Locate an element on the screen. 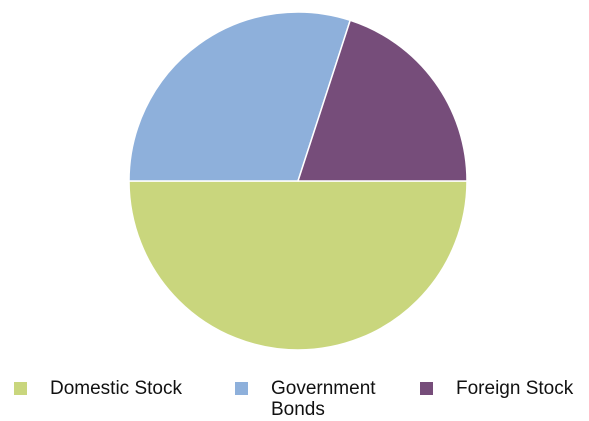 This screenshot has height=421, width=589. legend-swatch-foreign-stock is located at coordinates (426, 388).